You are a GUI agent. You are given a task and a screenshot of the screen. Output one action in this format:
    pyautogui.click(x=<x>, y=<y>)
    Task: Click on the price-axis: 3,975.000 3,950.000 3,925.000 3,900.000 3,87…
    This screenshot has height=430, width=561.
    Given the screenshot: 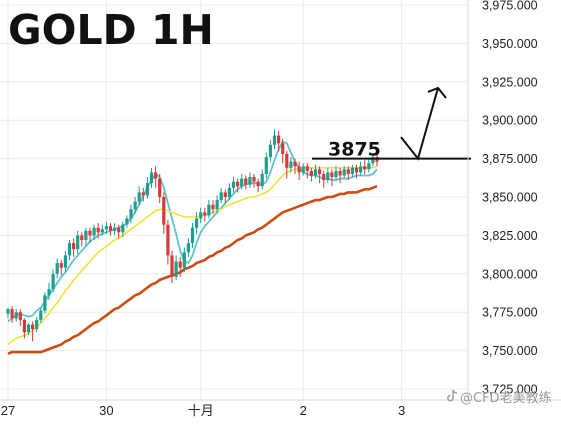 What is the action you would take?
    pyautogui.click(x=510, y=198)
    